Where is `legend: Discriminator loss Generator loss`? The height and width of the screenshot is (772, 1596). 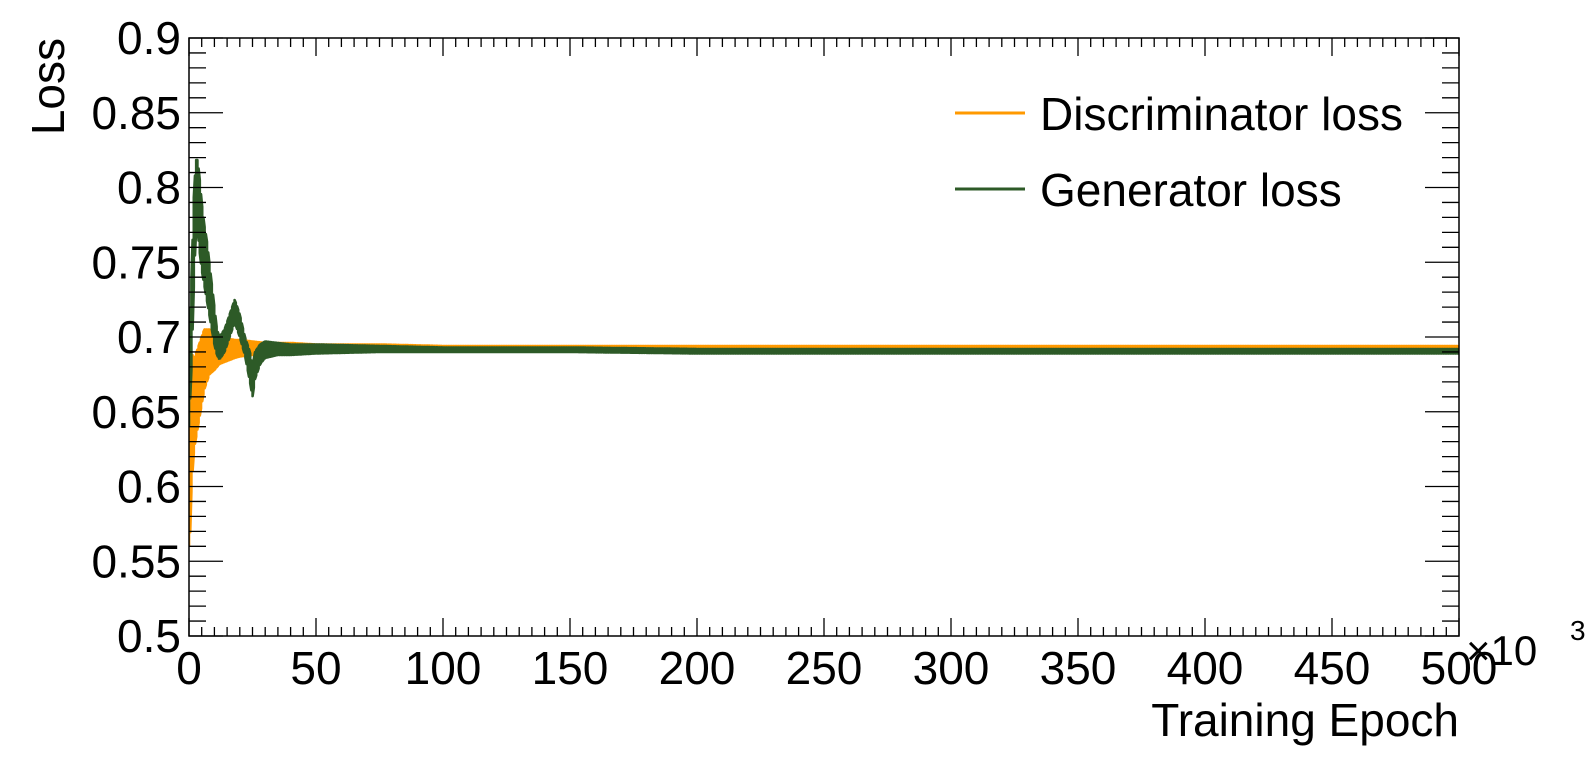 legend: Discriminator loss Generator loss is located at coordinates (1179, 152).